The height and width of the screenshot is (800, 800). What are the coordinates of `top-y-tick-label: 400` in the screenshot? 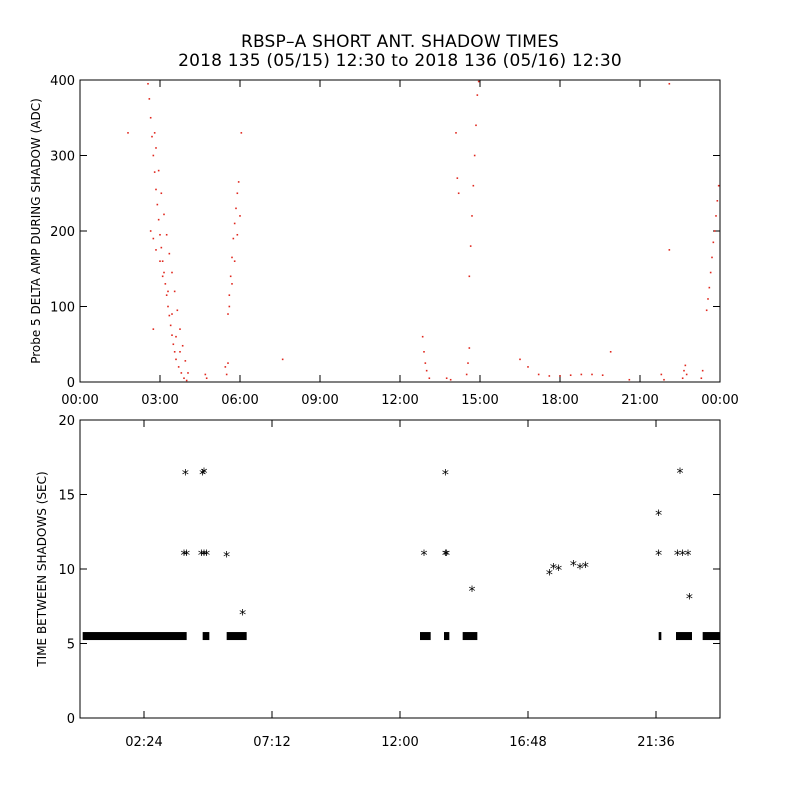 It's located at (62, 81).